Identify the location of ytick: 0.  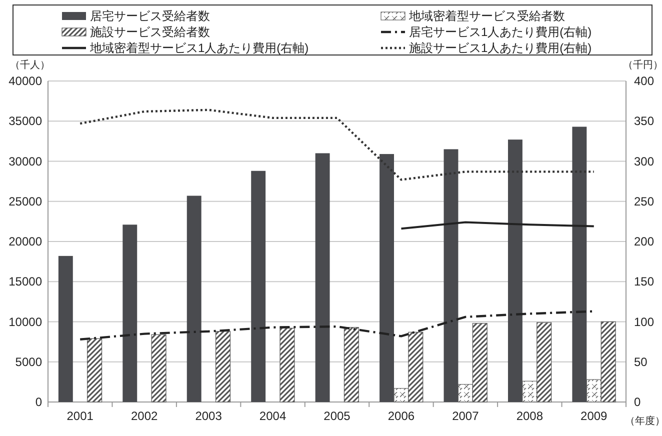
(38, 402).